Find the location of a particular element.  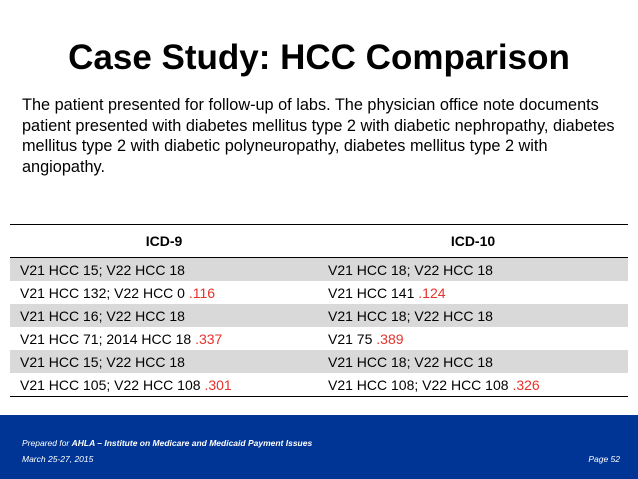

table-row: V21 HCC 71; 2014 HCC 18 .337 V21 75 .389 is located at coordinates (319, 338).